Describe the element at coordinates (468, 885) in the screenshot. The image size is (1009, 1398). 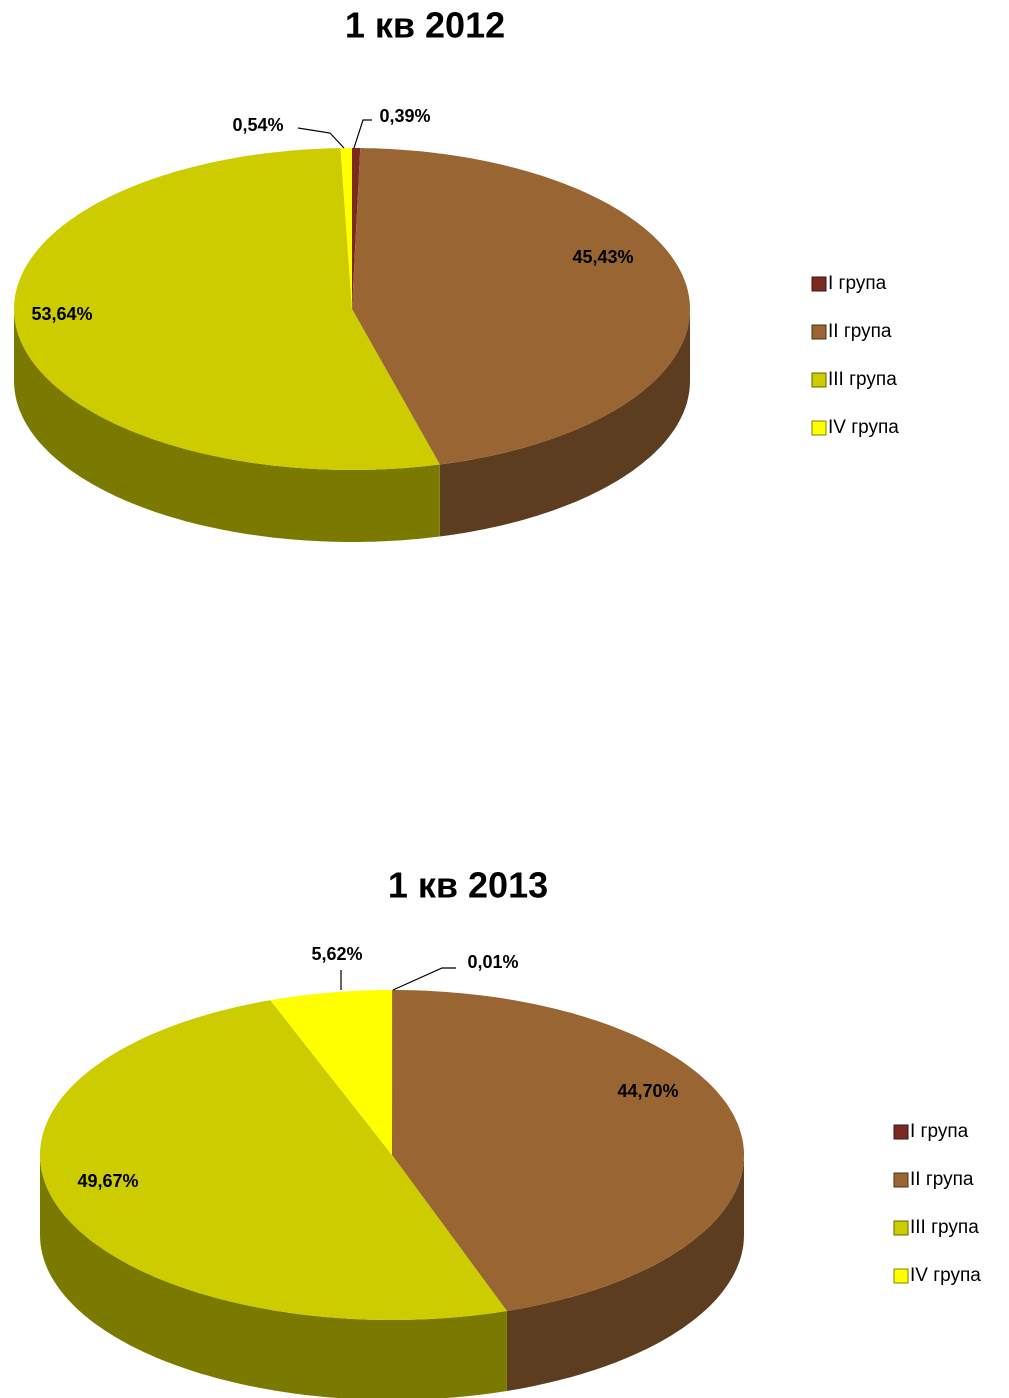
I see `chart-title: 1 кв 2013` at that location.